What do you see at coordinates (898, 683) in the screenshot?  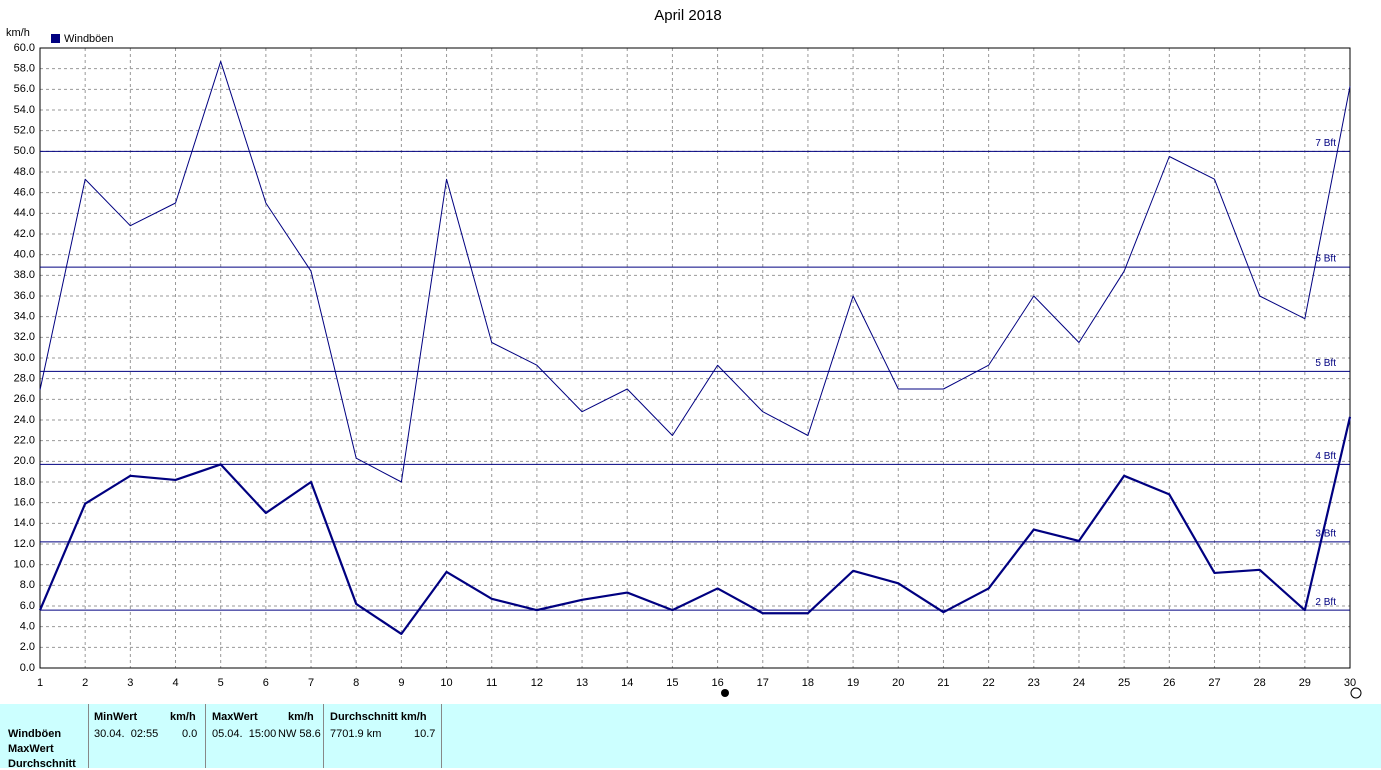 I see `x-tick-label: 20` at bounding box center [898, 683].